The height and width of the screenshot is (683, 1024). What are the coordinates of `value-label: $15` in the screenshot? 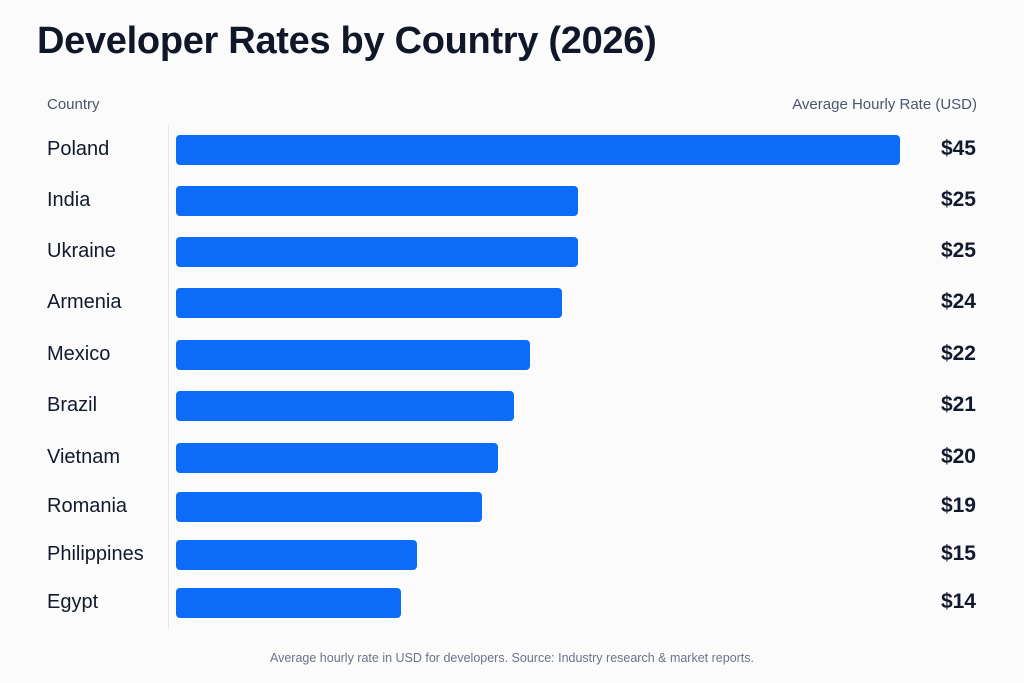 It's located at (958, 553).